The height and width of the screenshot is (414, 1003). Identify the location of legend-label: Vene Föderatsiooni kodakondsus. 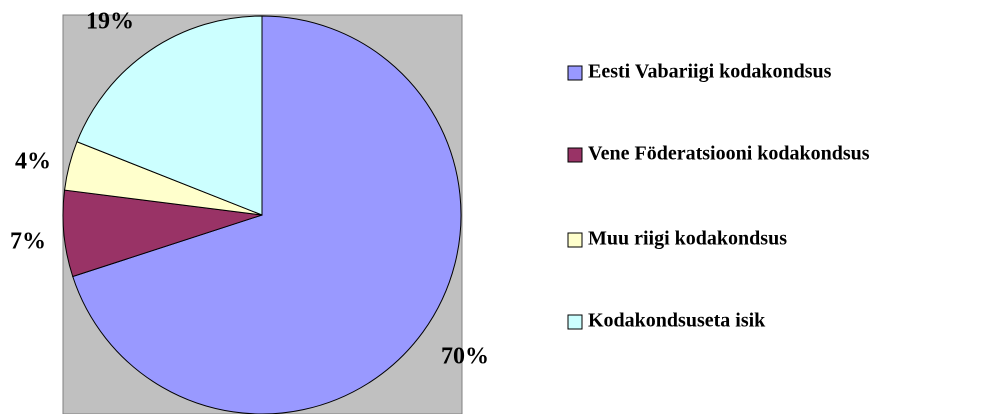
(729, 154).